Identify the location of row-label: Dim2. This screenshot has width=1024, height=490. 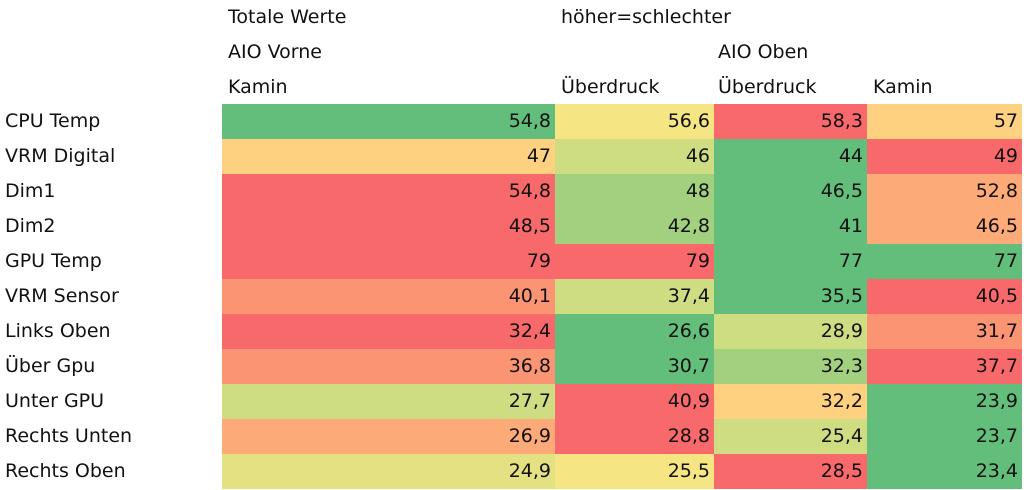
(30, 226).